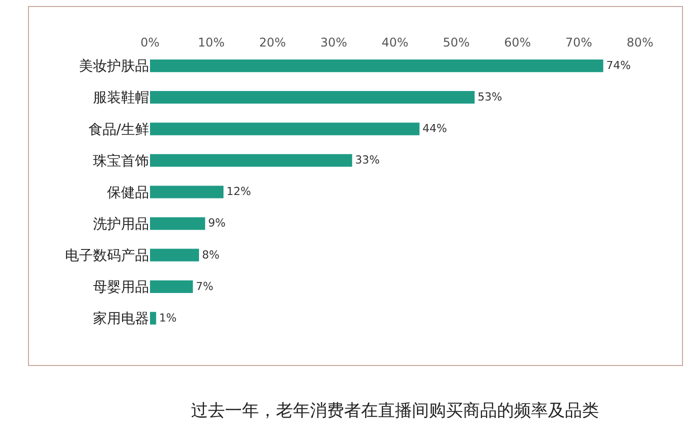  What do you see at coordinates (395, 410) in the screenshot?
I see `text: 过去一年，老年消费者在直播间购买商品的频率及品类` at bounding box center [395, 410].